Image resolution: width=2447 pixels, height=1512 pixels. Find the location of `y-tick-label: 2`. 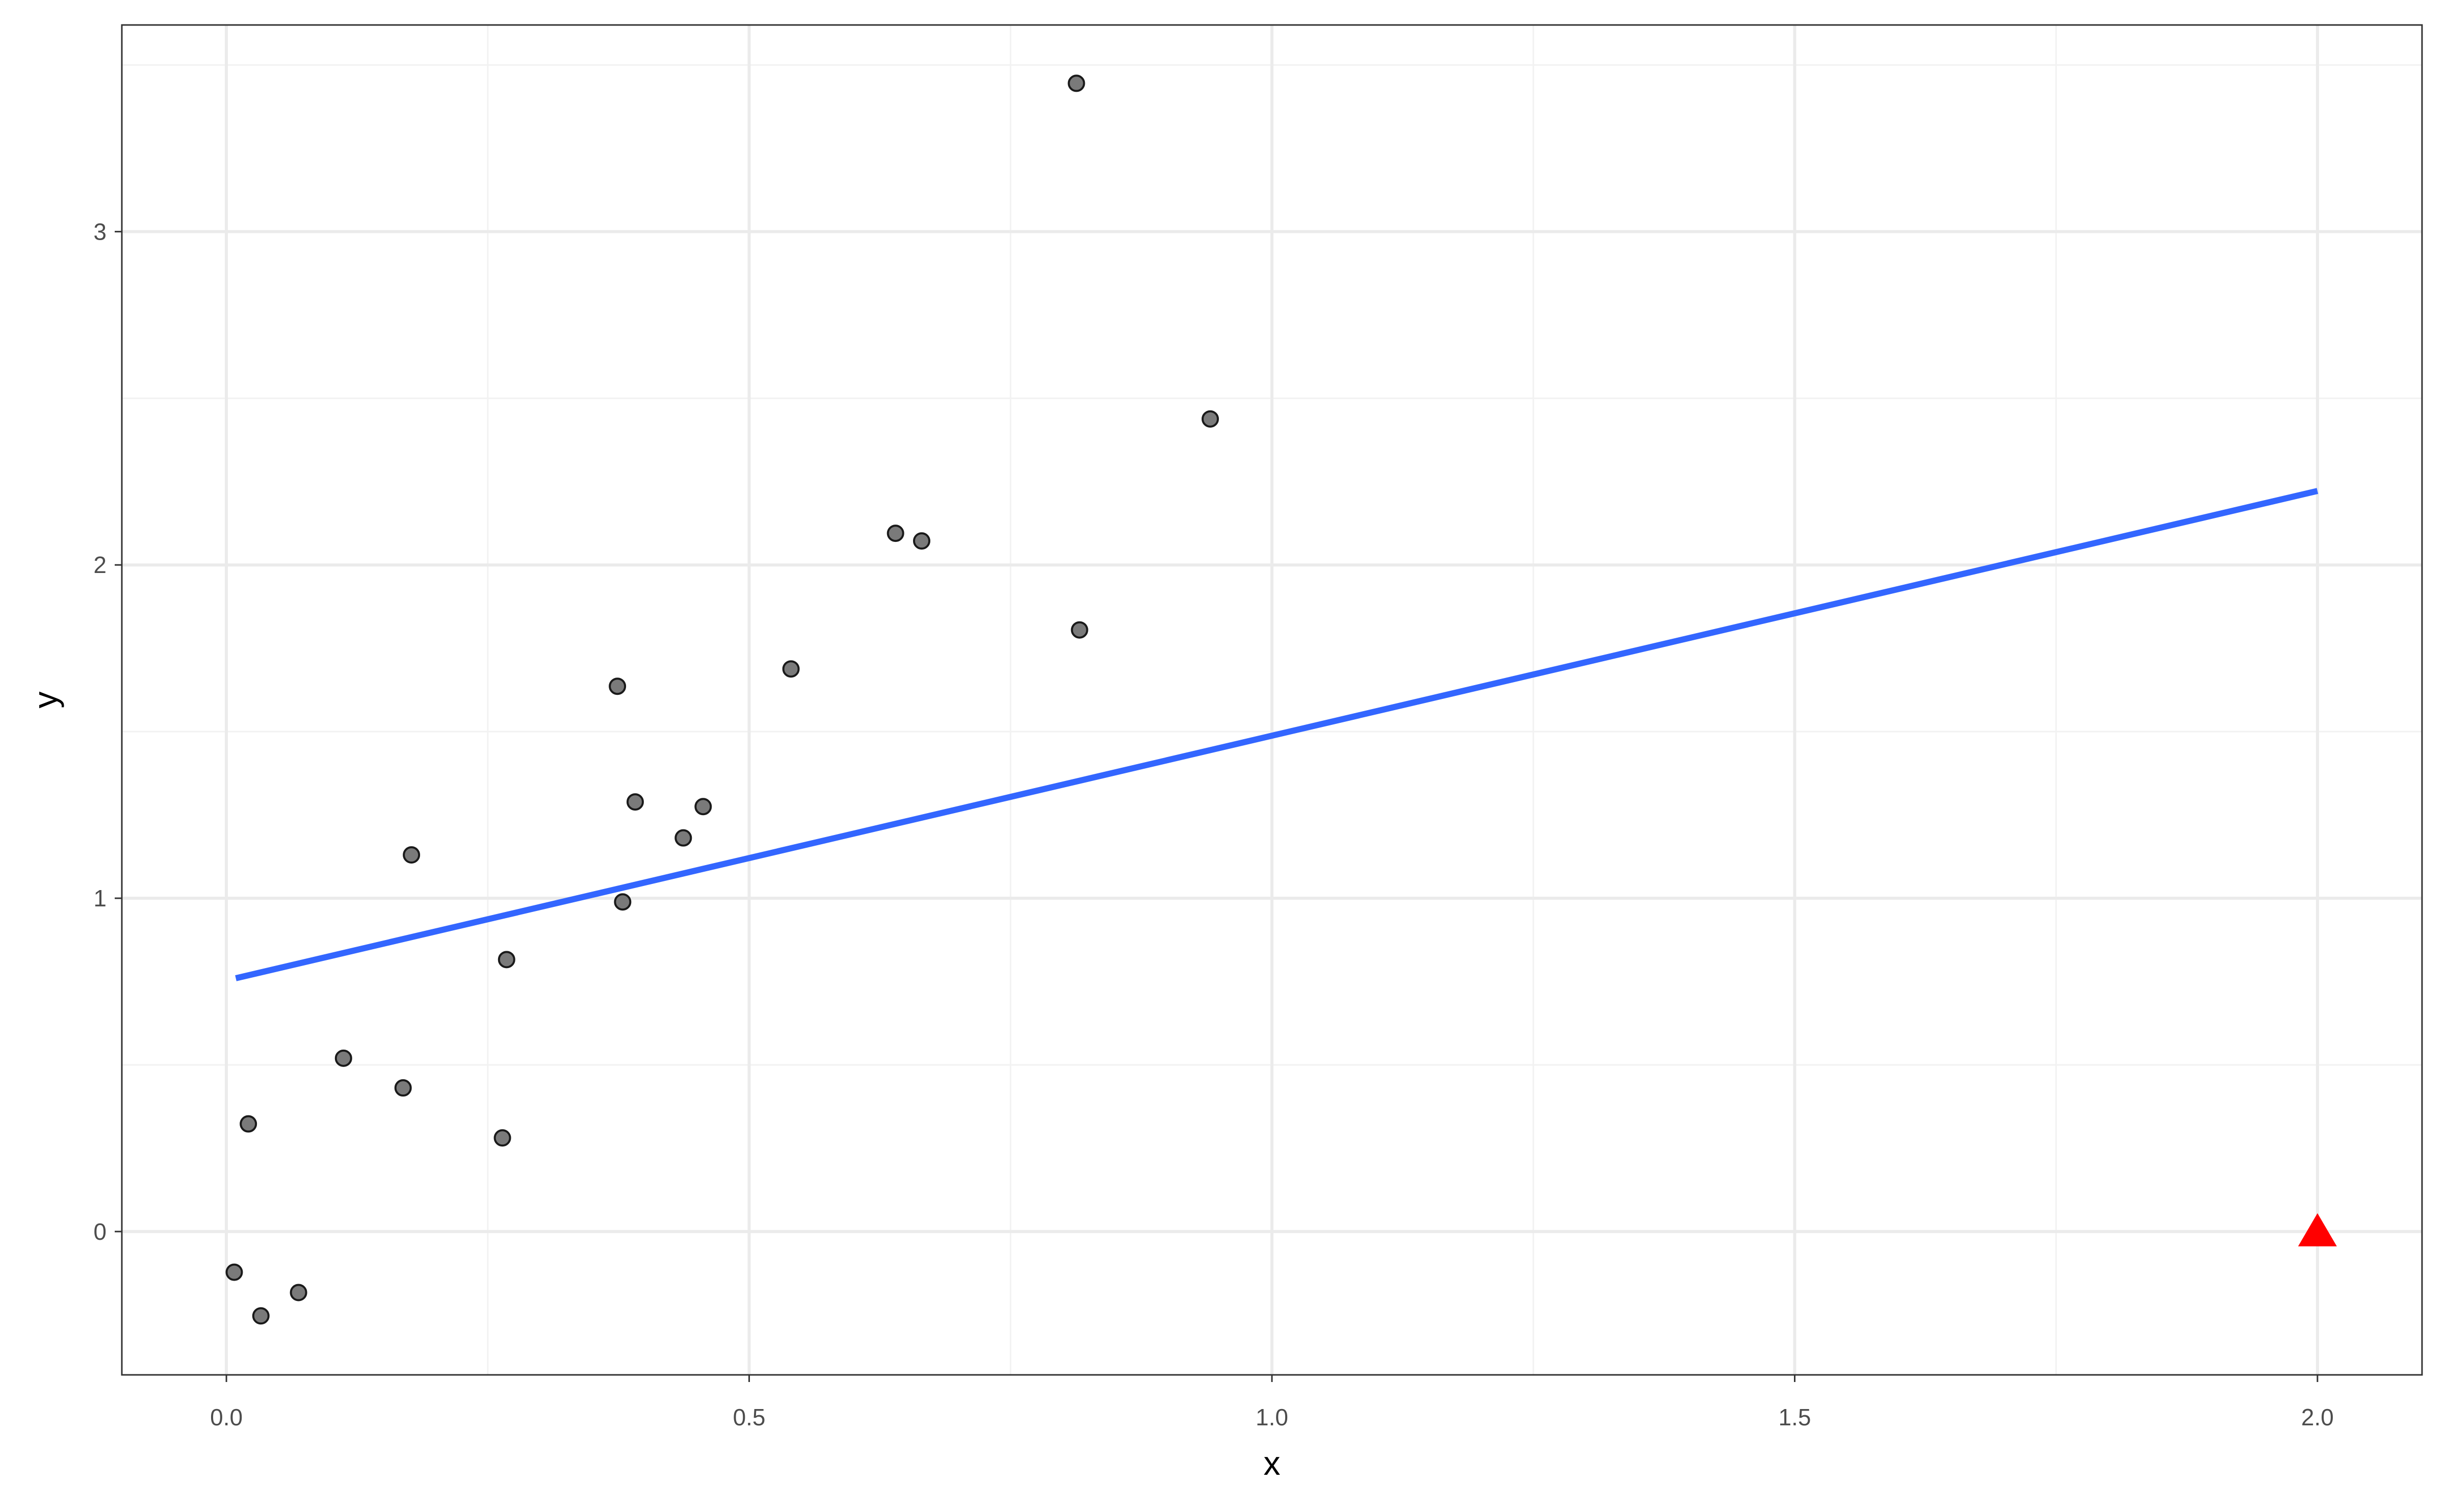

y-tick-label: 2 is located at coordinates (100, 565).